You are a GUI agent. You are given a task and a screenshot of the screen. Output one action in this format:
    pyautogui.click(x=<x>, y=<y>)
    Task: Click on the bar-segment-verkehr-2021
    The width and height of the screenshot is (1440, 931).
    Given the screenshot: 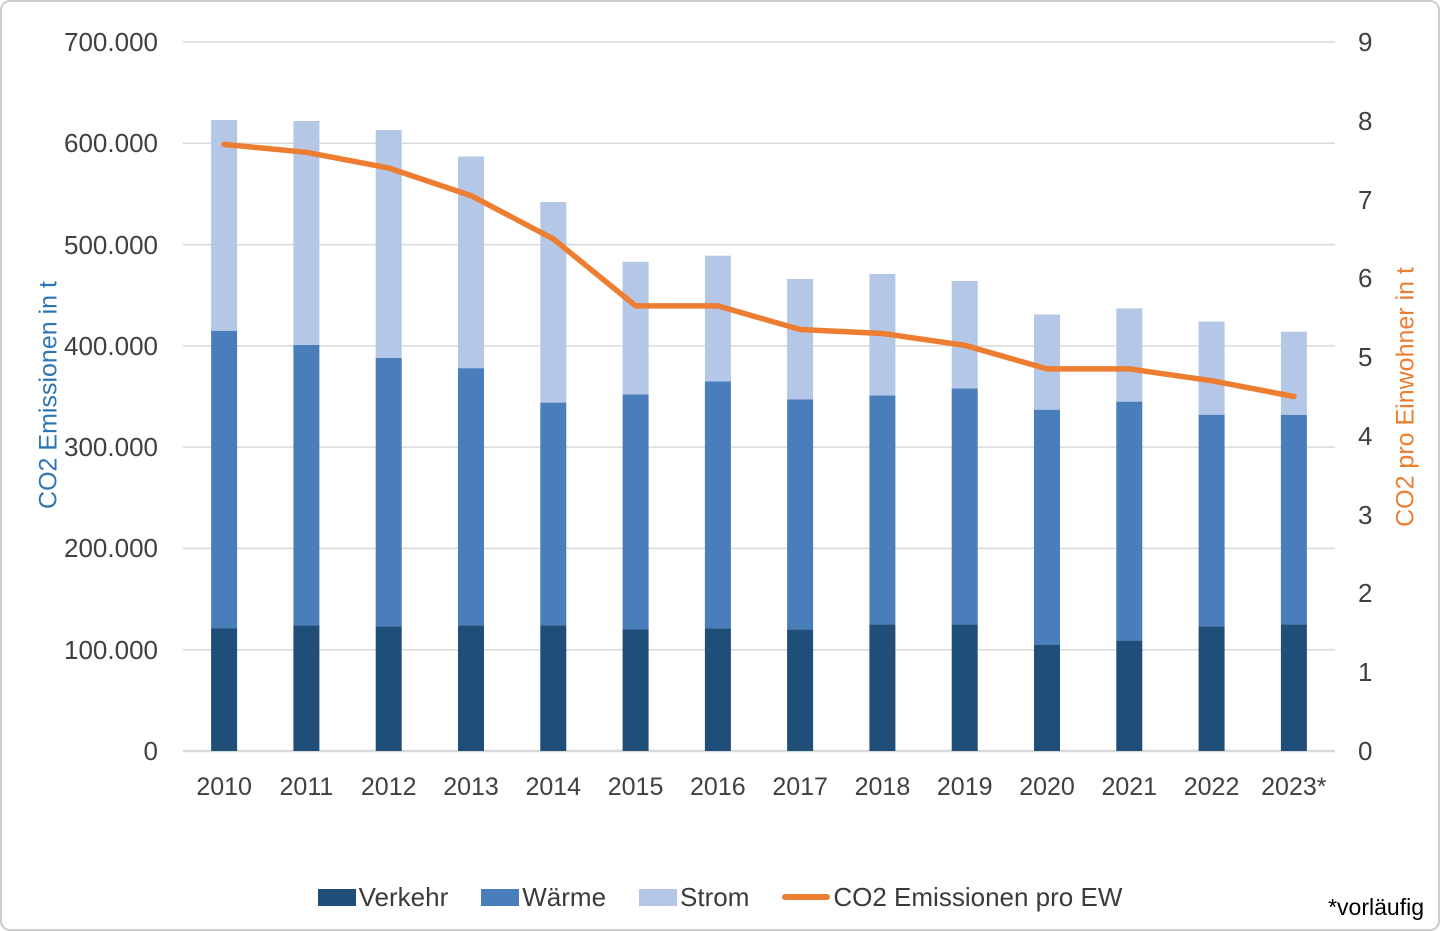 What is the action you would take?
    pyautogui.click(x=1129, y=695)
    